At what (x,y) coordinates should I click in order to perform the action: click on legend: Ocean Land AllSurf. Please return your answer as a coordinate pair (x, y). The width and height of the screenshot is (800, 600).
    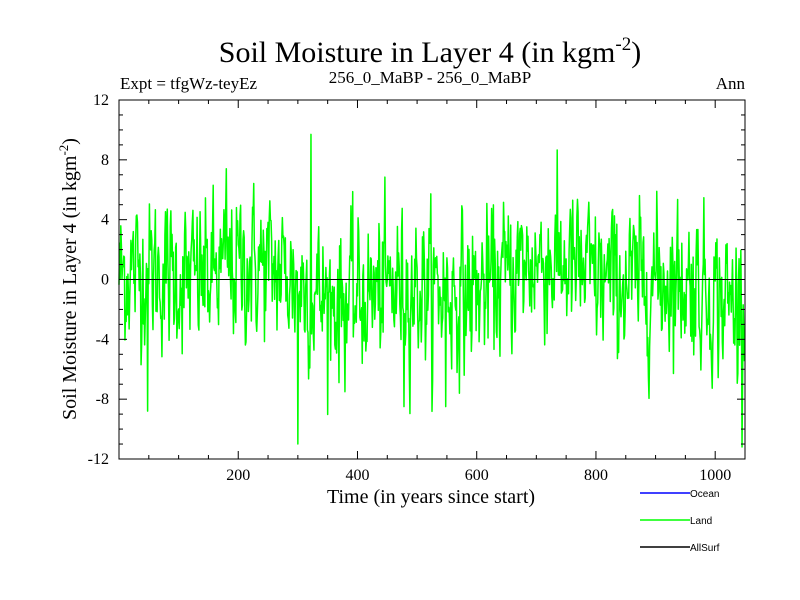
    Looking at the image, I should click on (680, 521).